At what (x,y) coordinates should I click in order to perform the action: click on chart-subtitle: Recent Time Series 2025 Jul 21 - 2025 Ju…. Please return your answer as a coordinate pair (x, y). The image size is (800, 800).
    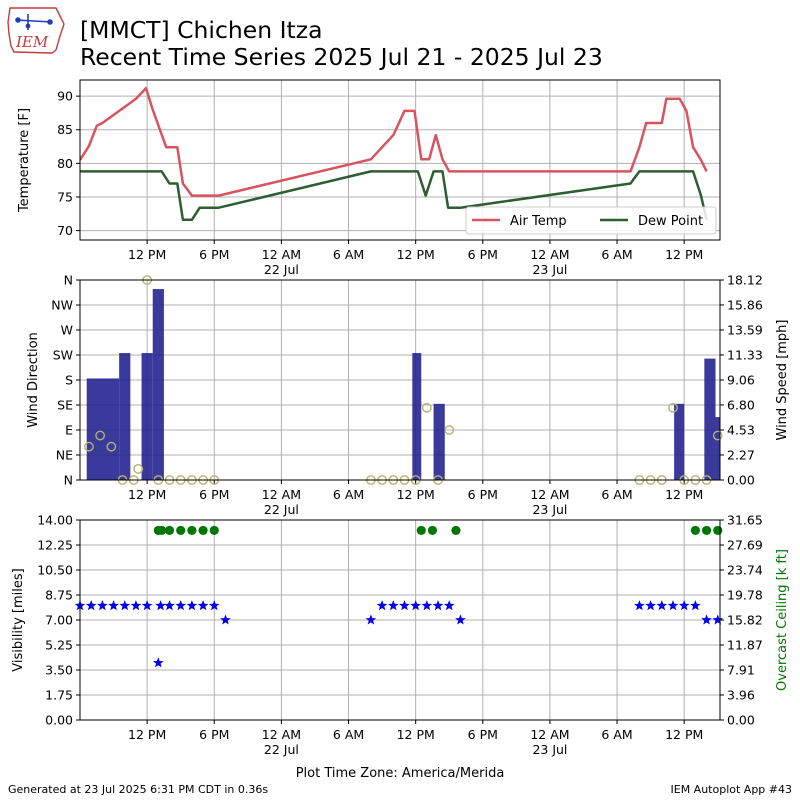
    Looking at the image, I should click on (341, 57).